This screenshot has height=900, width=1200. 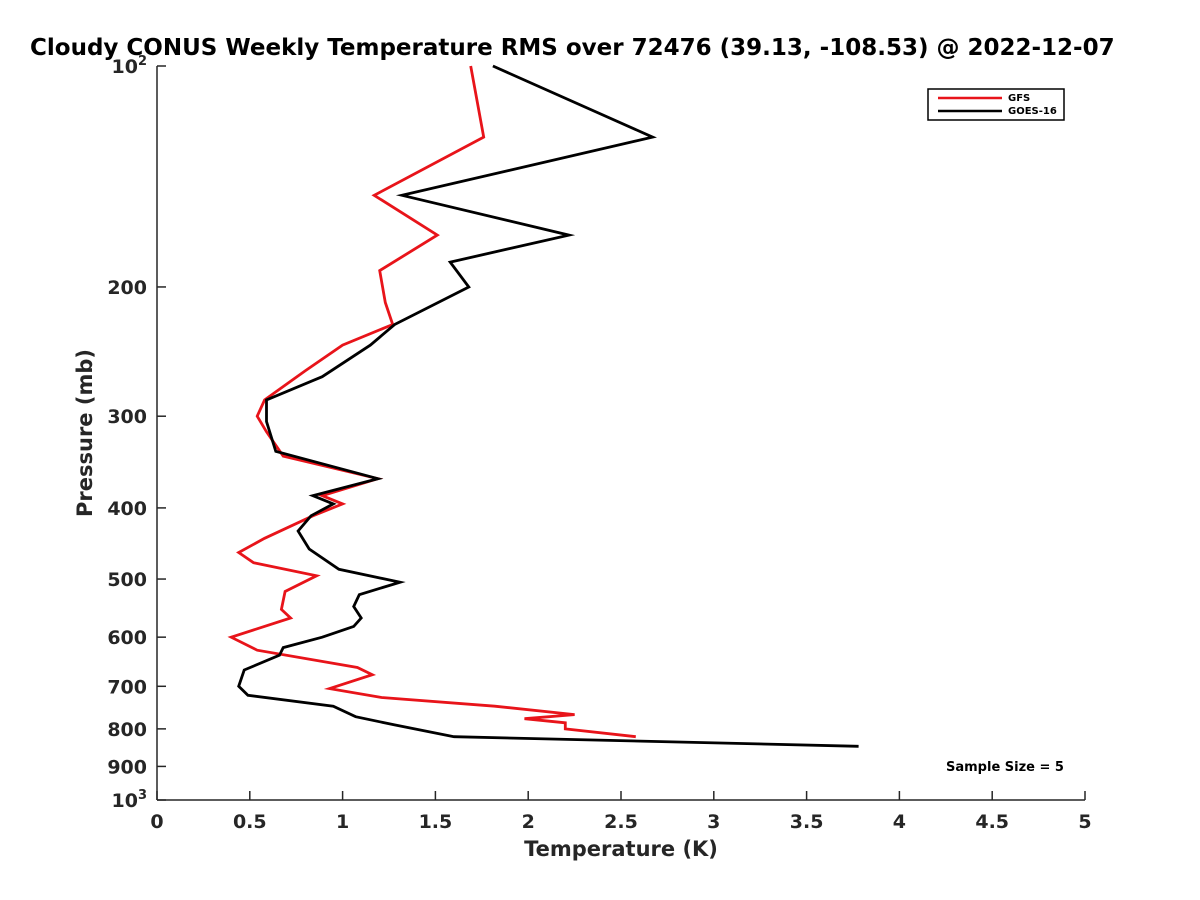 I want to click on y-tick-label: 300, so click(x=127, y=417).